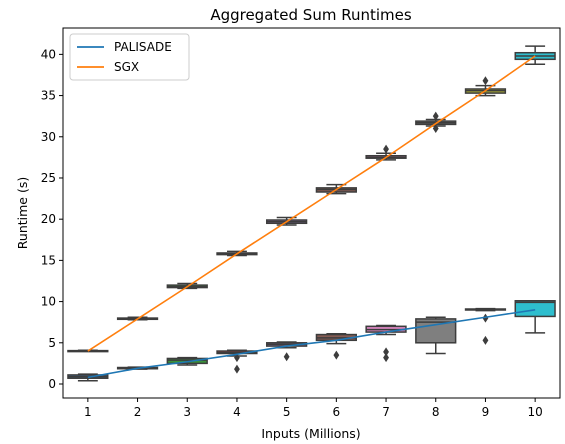 Image resolution: width=565 pixels, height=444 pixels. Describe the element at coordinates (22, 213) in the screenshot. I see `y-axis-label: Runtime (s)` at that location.